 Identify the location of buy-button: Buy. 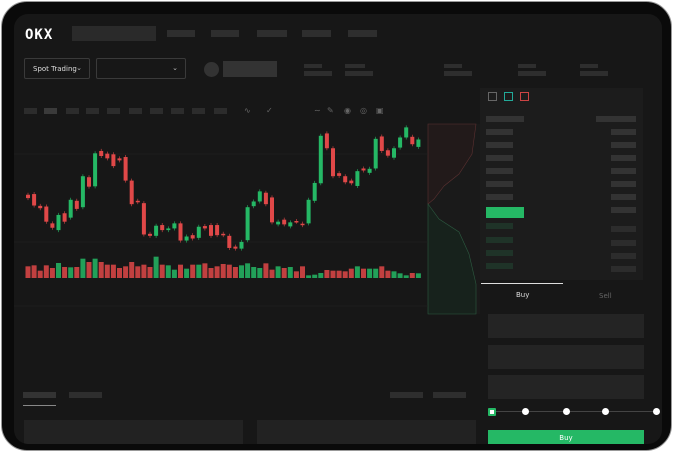
(566, 437).